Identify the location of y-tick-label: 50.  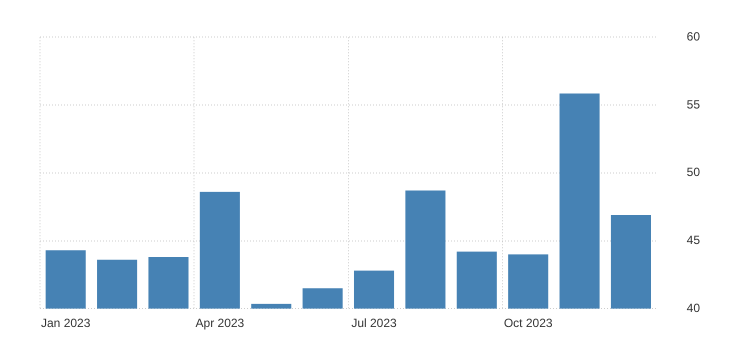
(693, 172).